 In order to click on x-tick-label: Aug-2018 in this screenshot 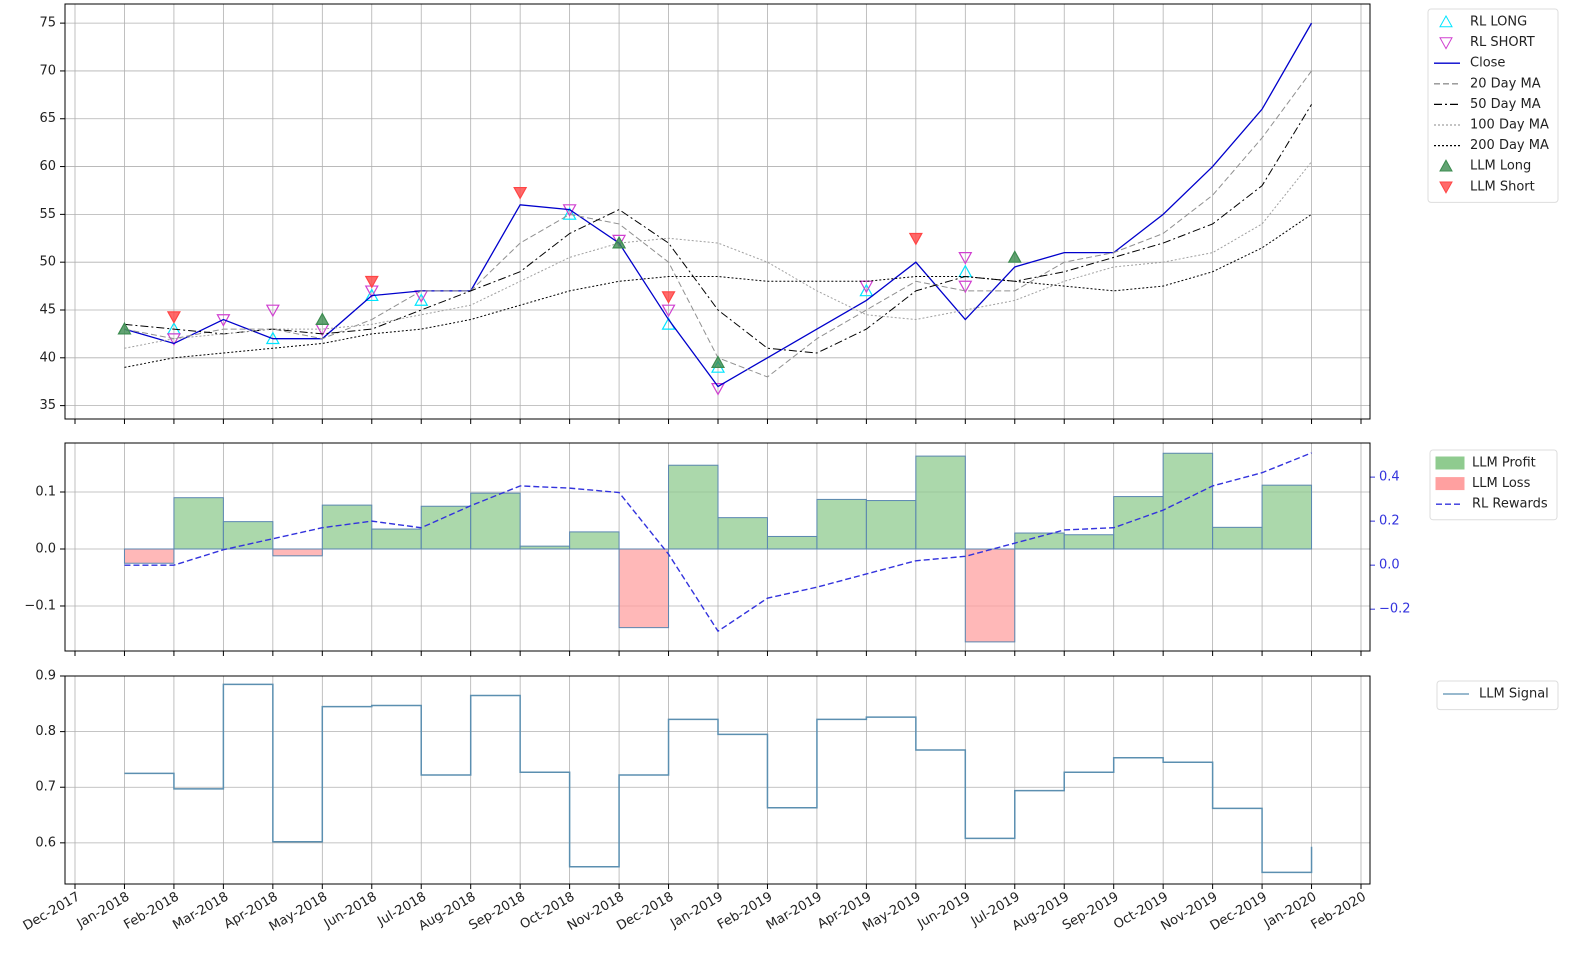, I will do `click(447, 912)`.